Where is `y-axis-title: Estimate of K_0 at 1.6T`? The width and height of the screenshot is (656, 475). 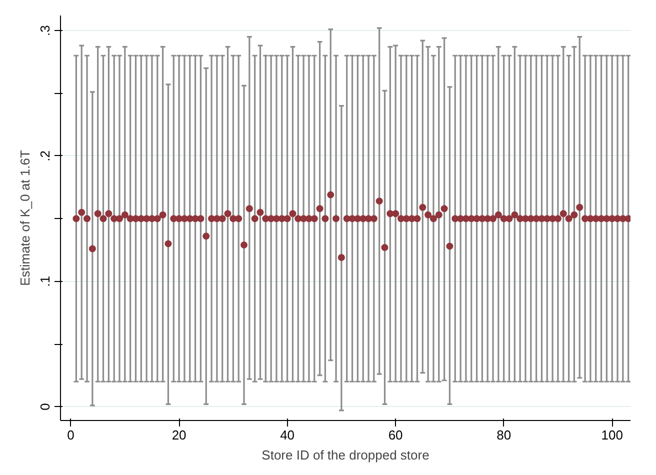
y-axis-title: Estimate of K_0 at 1.6T is located at coordinates (25, 218).